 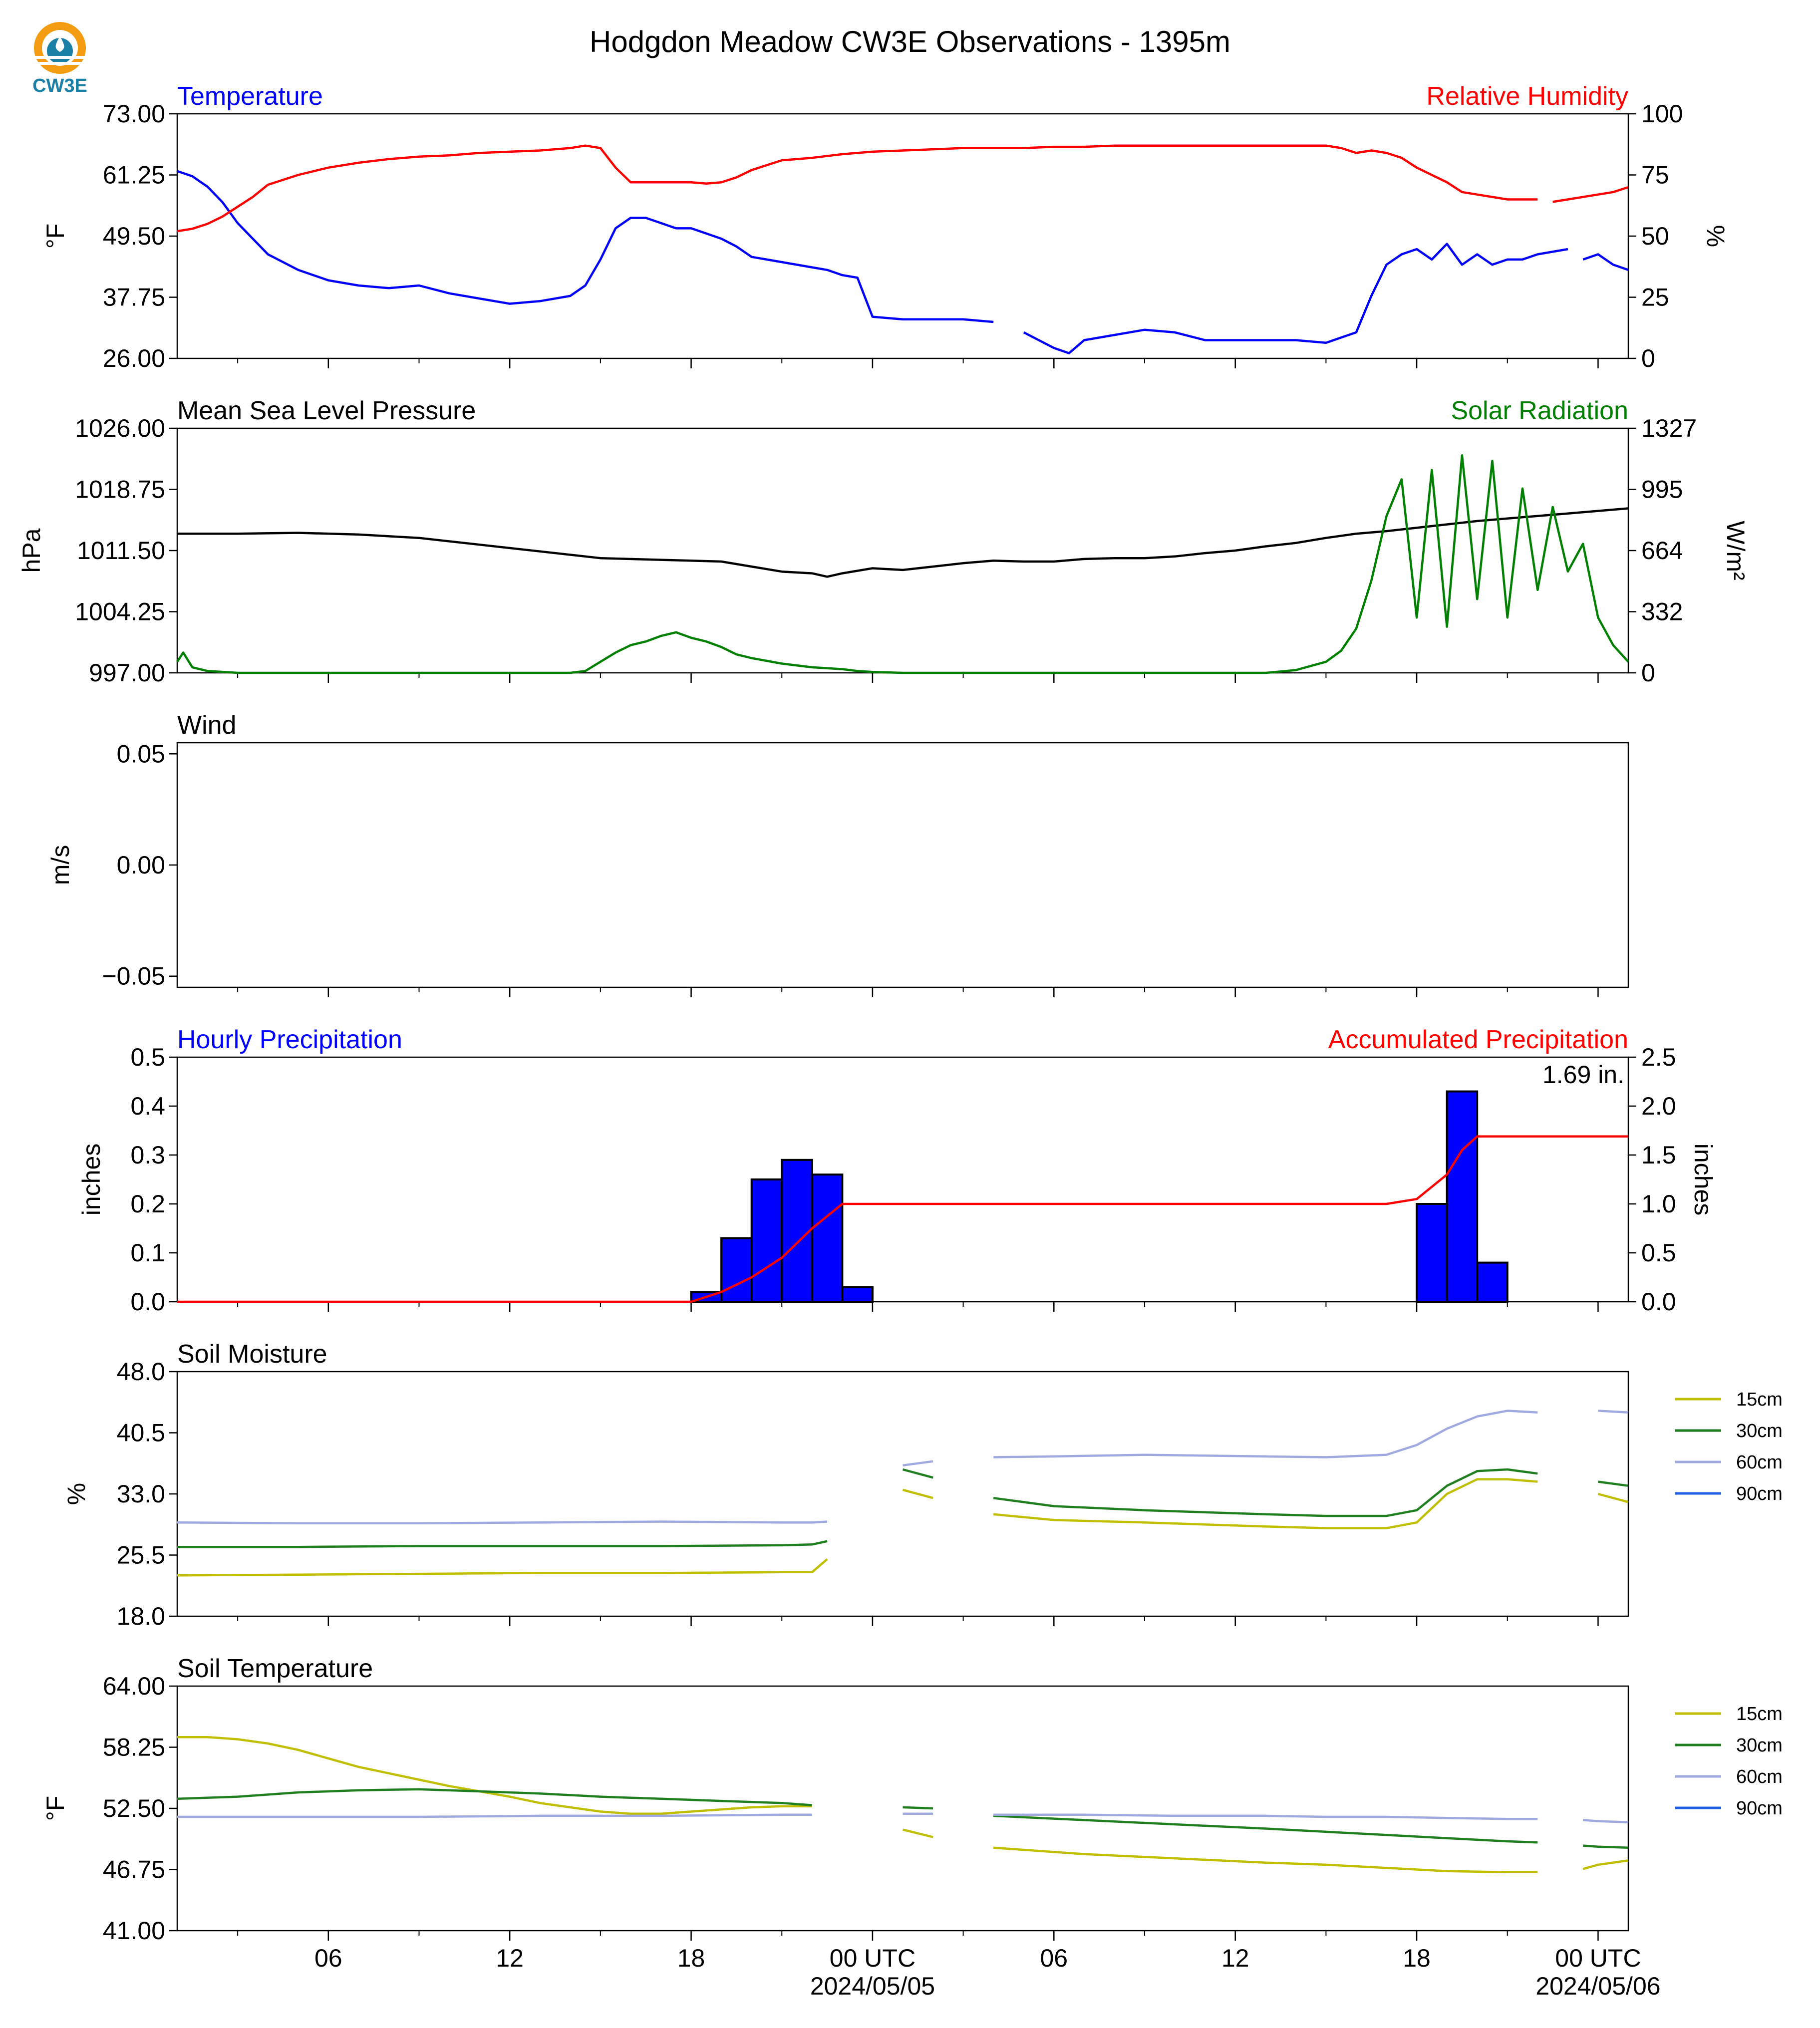 What do you see at coordinates (1662, 490) in the screenshot?
I see `y-tick-label-right: 995` at bounding box center [1662, 490].